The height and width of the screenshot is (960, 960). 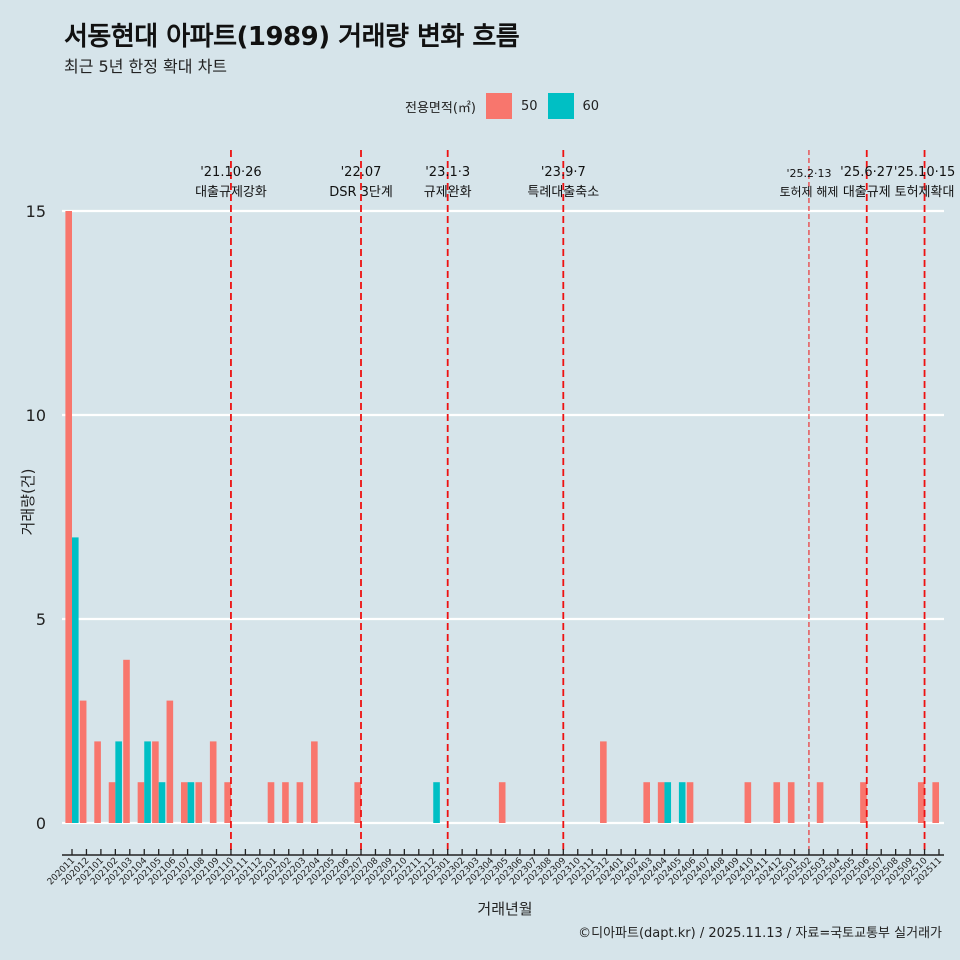 What do you see at coordinates (504, 909) in the screenshot?
I see `x-axis-label: 거래년월` at bounding box center [504, 909].